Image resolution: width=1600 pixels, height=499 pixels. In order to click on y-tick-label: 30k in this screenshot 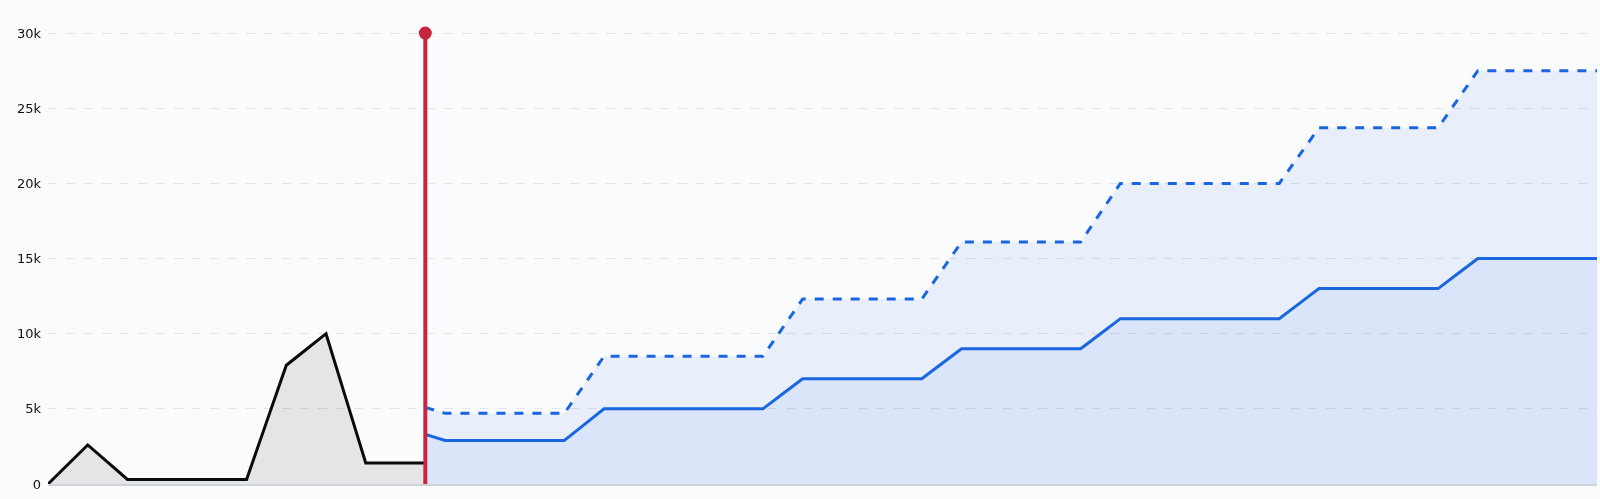, I will do `click(29, 33)`.